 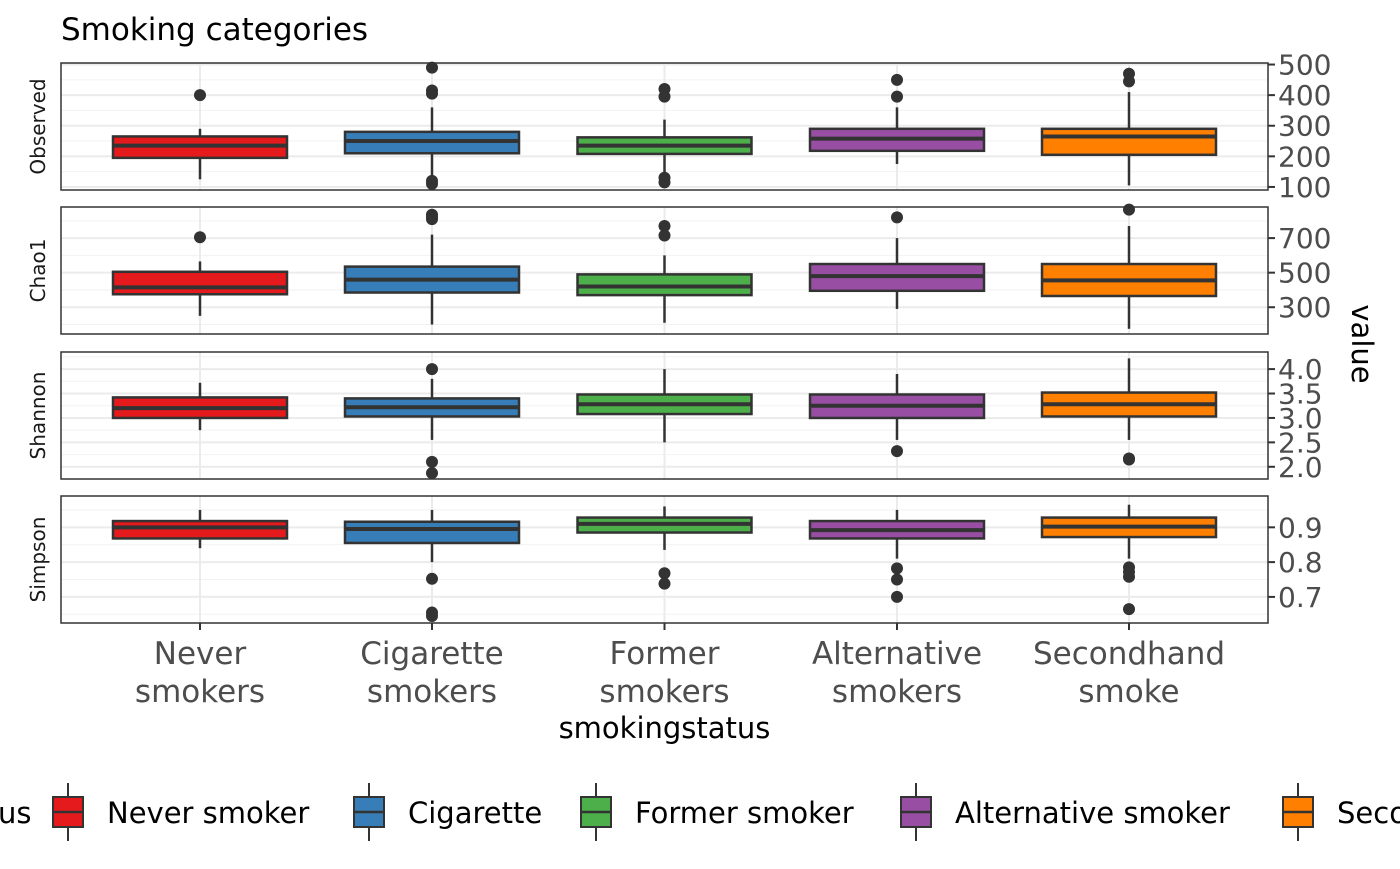 I want to click on legend-item-4: Alternative smoker, so click(x=1065, y=812).